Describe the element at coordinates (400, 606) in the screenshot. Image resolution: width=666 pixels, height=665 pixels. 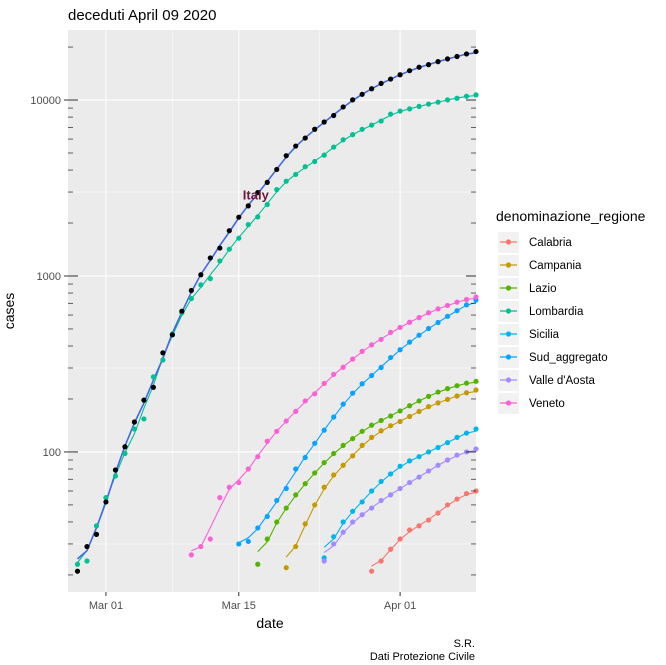
I see `x-tick-label: Apr 01` at that location.